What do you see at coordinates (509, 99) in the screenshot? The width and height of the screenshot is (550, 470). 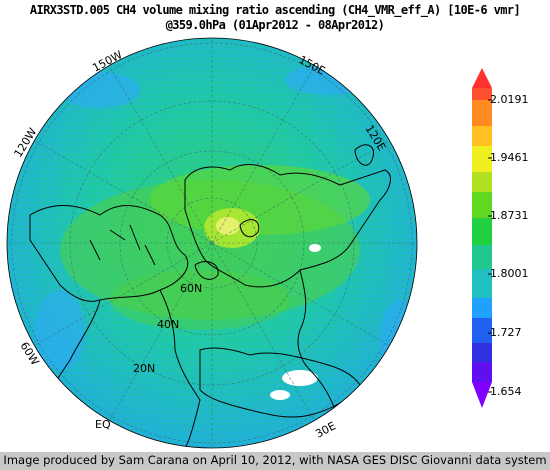 I see `colorbar-tick-label: 2.0191` at bounding box center [509, 99].